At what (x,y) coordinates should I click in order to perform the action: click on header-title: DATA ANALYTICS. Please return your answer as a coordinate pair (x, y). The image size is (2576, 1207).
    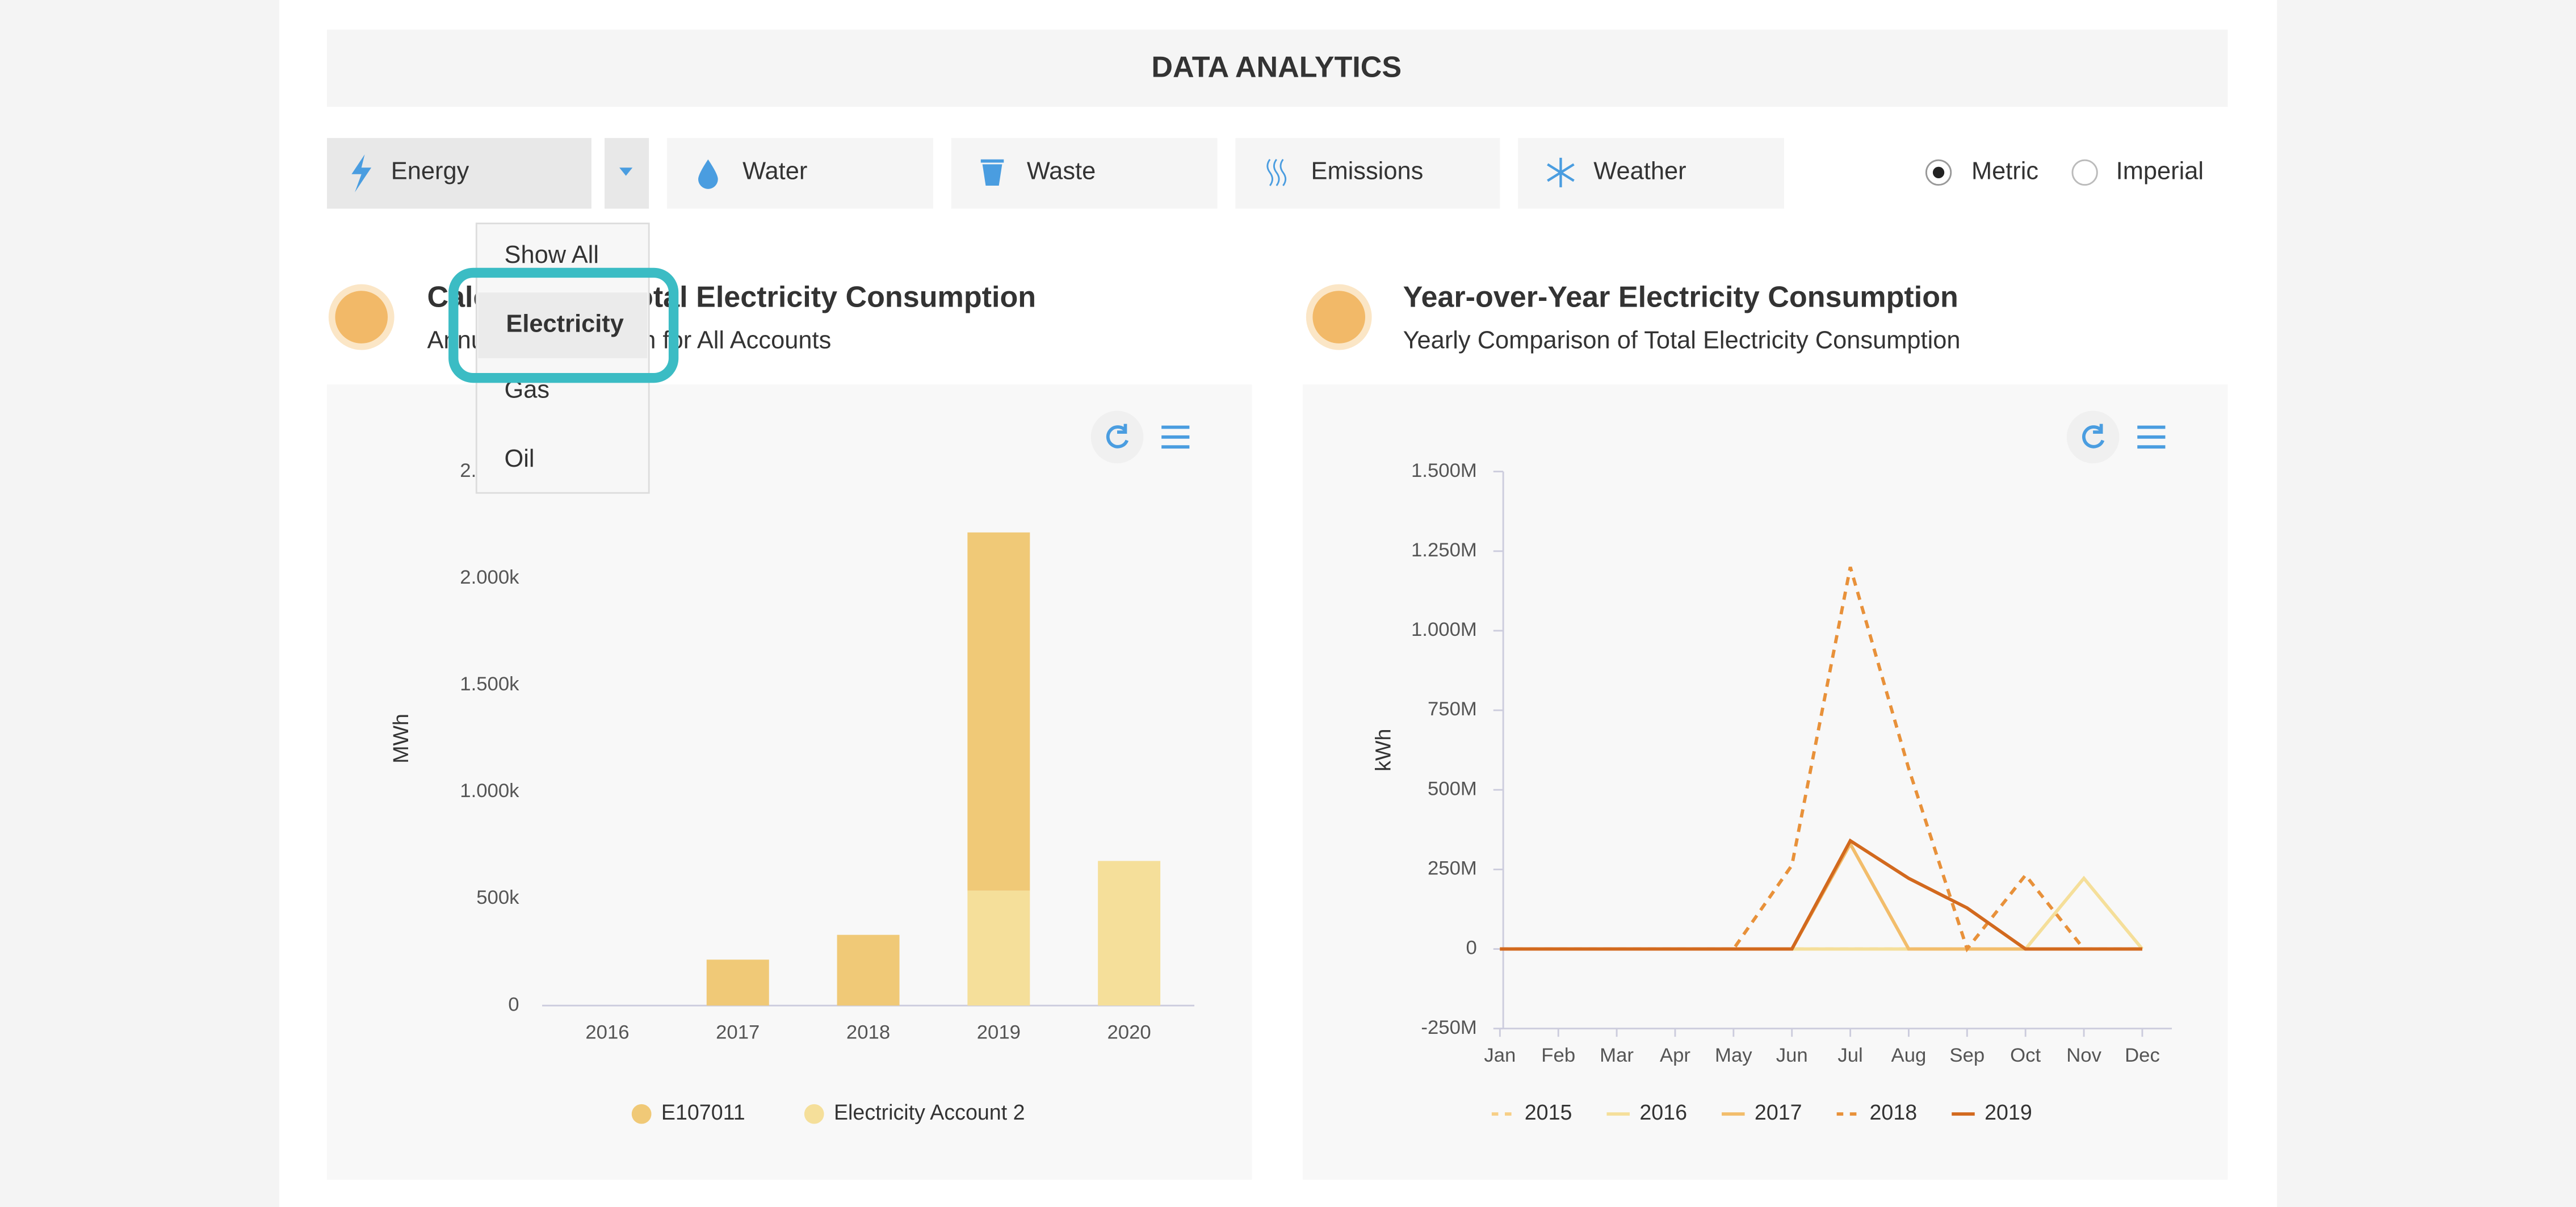
    Looking at the image, I should click on (1277, 67).